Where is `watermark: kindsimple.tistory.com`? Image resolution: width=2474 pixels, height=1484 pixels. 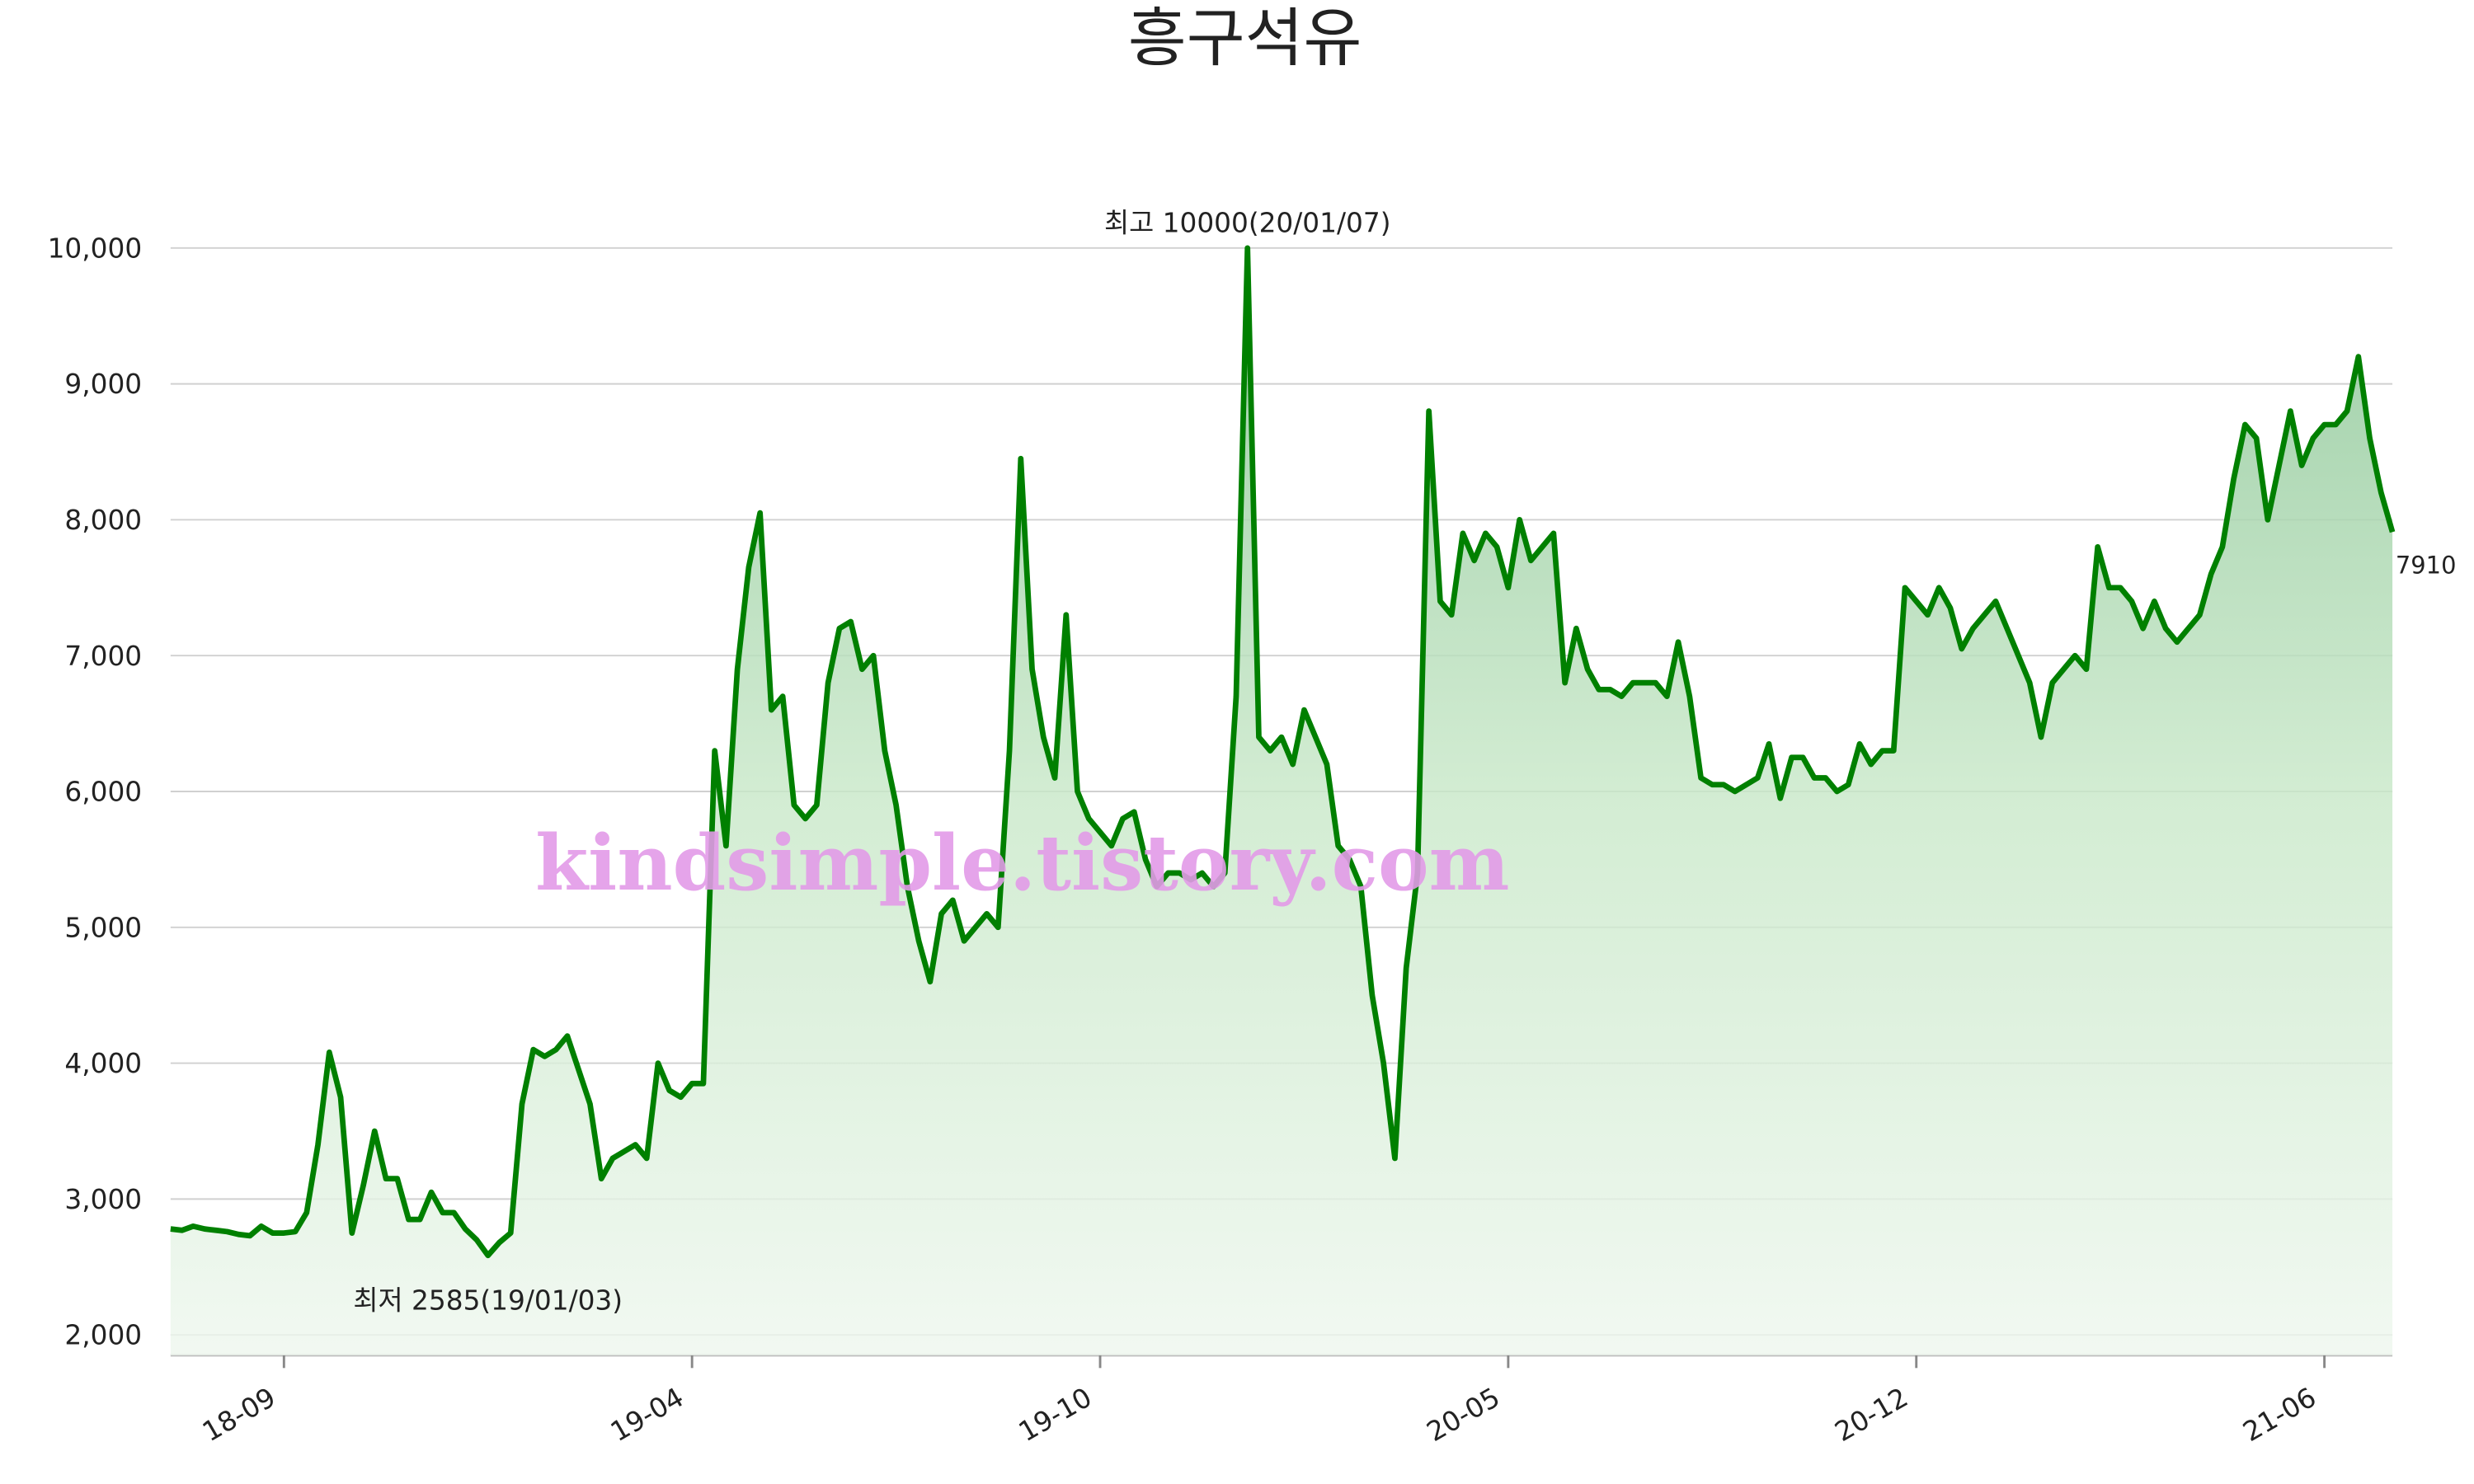 watermark: kindsimple.tistory.com is located at coordinates (1022, 863).